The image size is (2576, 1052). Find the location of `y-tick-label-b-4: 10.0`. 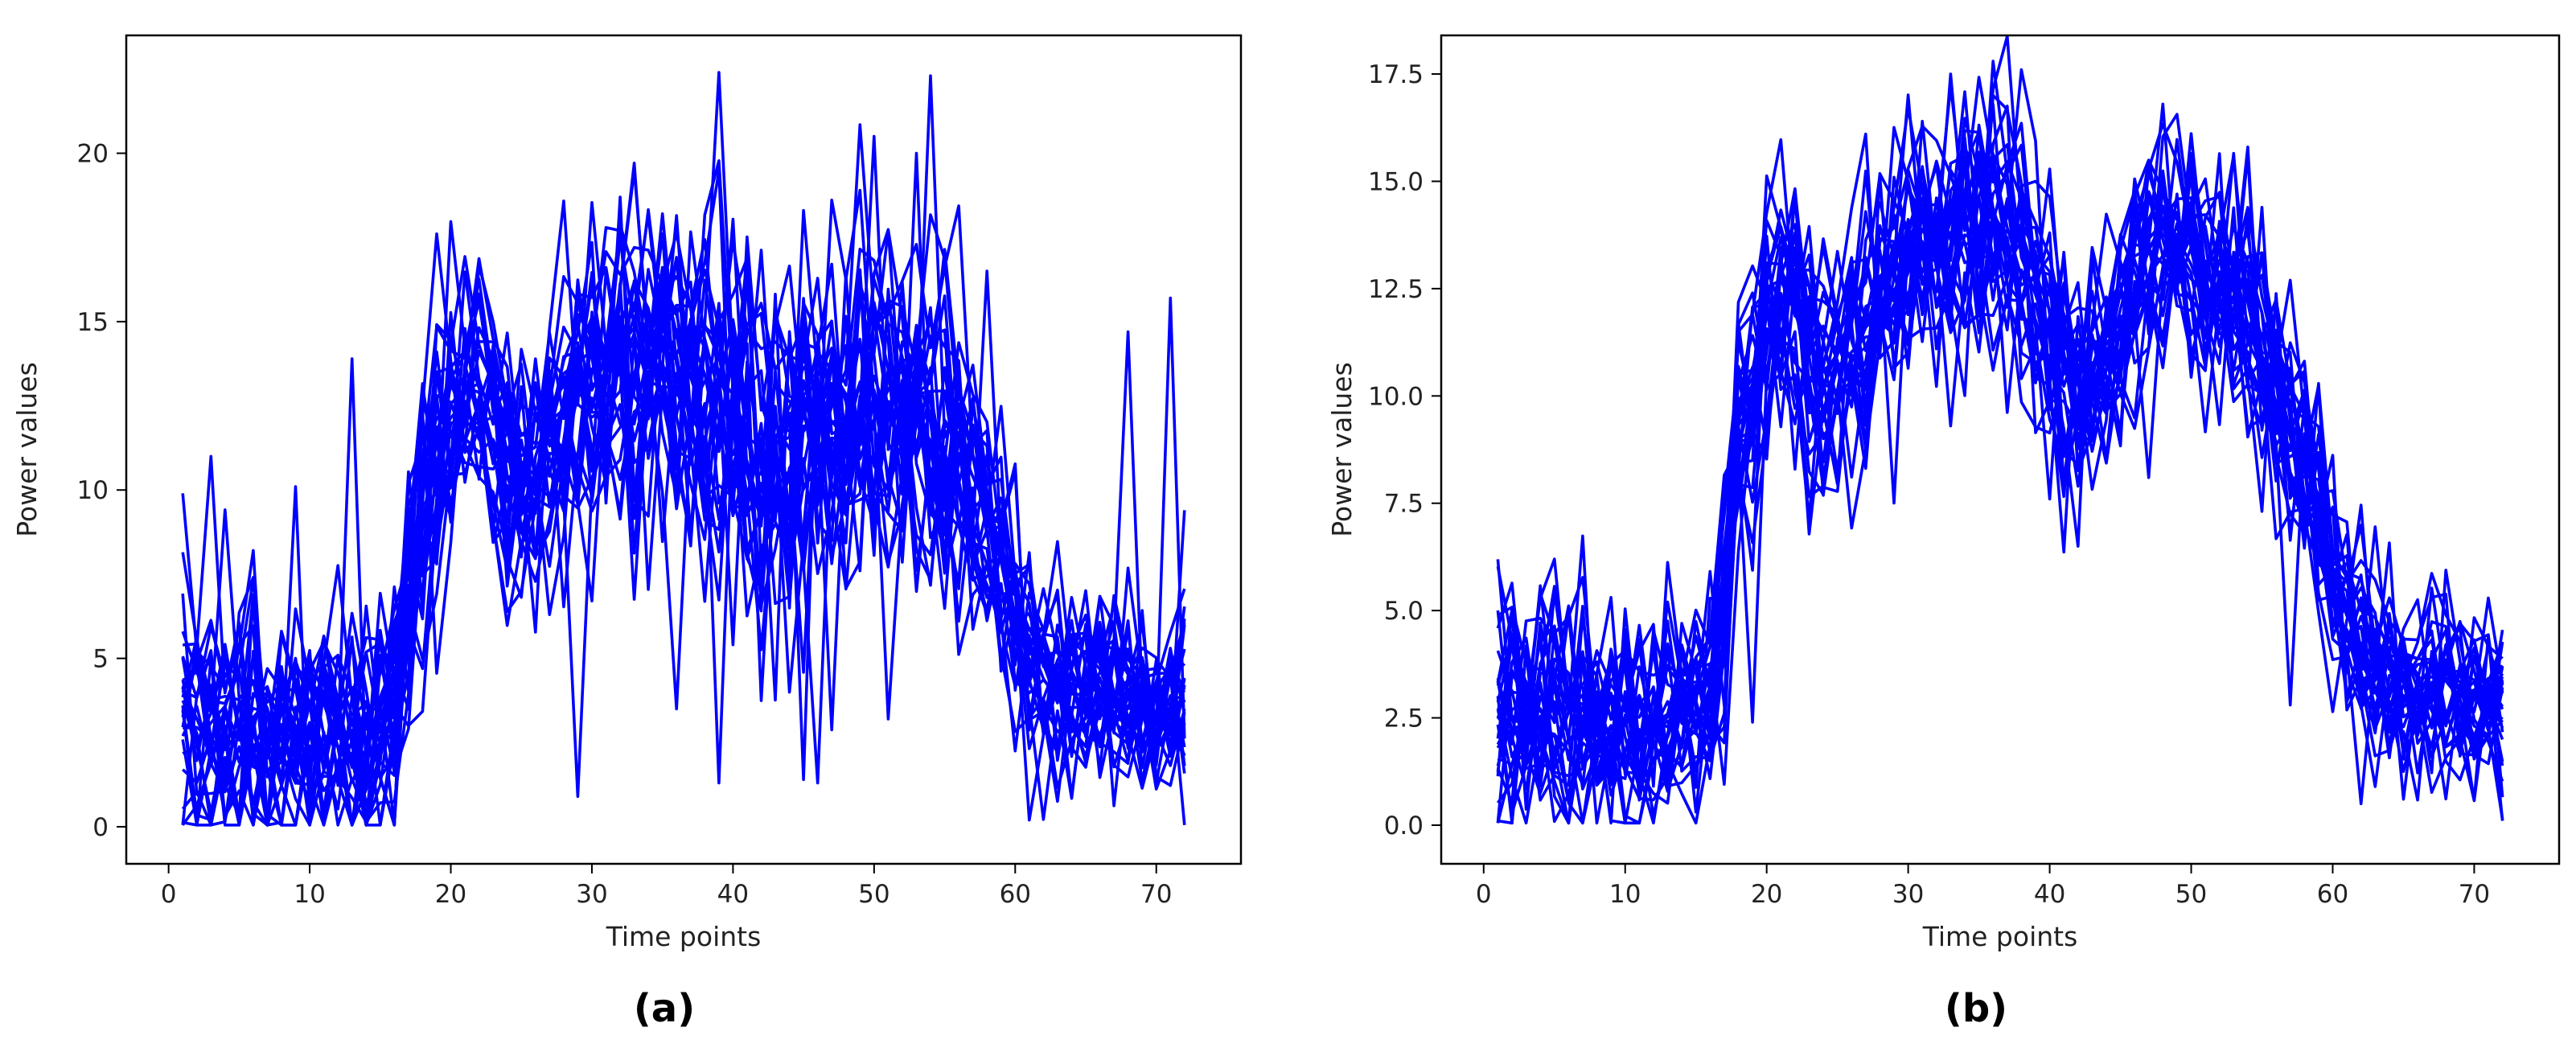

y-tick-label-b-4: 10.0 is located at coordinates (1396, 396).